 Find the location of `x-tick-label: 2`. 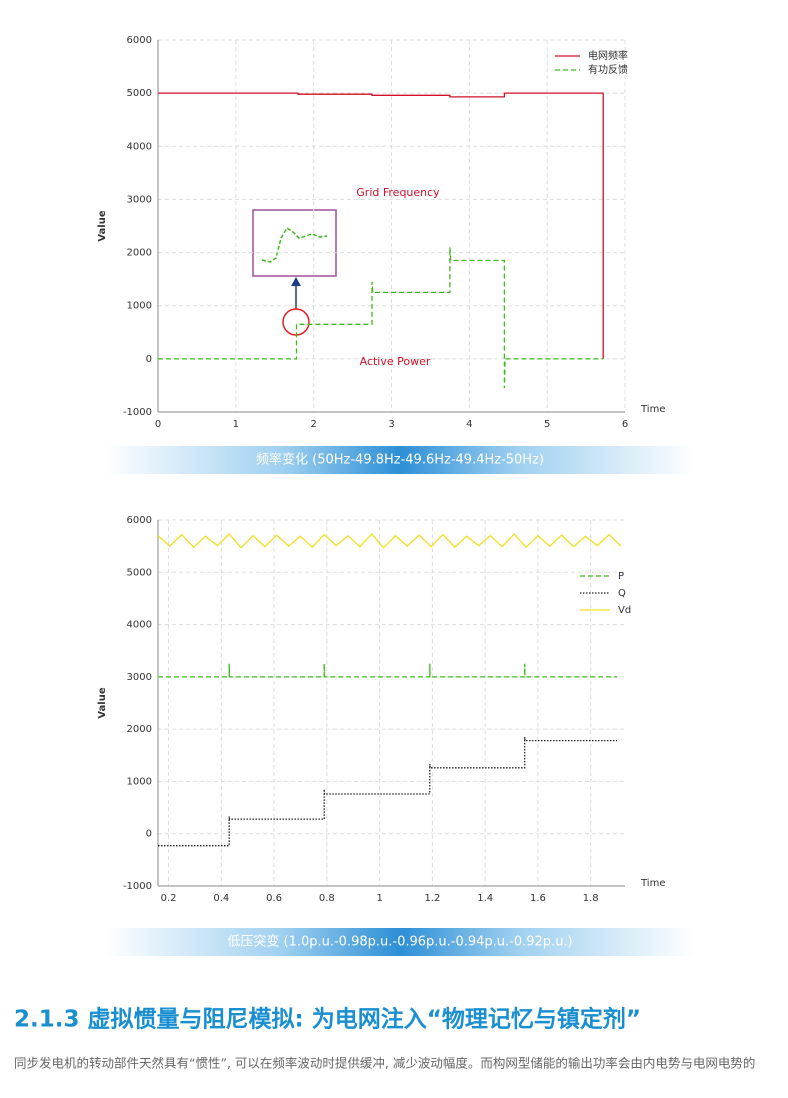

x-tick-label: 2 is located at coordinates (313, 424).